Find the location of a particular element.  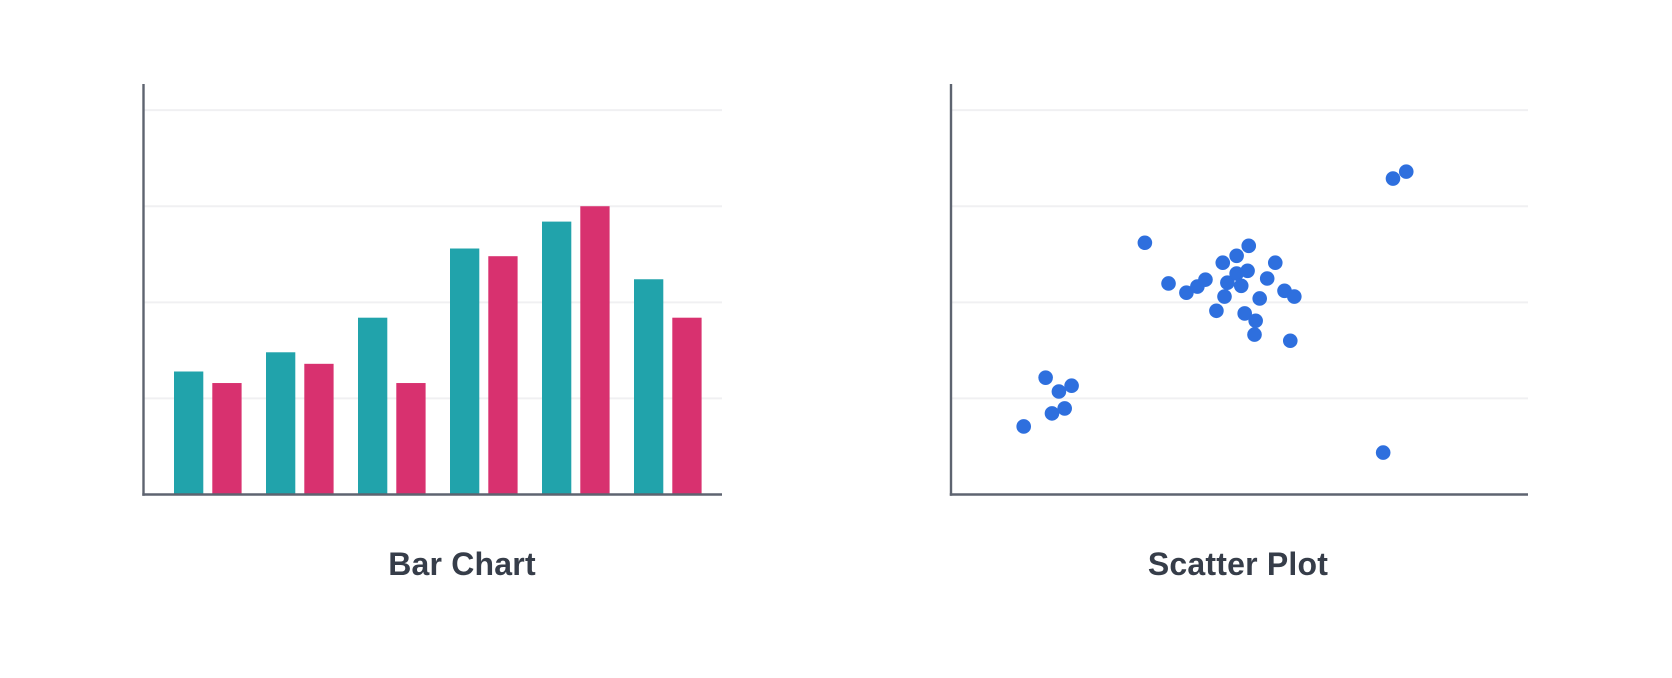

bar-chart-title: Bar Chart is located at coordinates (462, 564).